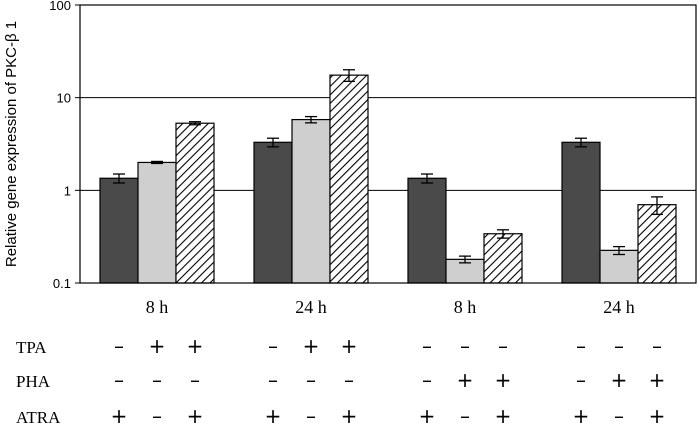  What do you see at coordinates (11, 144) in the screenshot?
I see `y-axis-label: Relative gene expression of PKC-β 1` at bounding box center [11, 144].